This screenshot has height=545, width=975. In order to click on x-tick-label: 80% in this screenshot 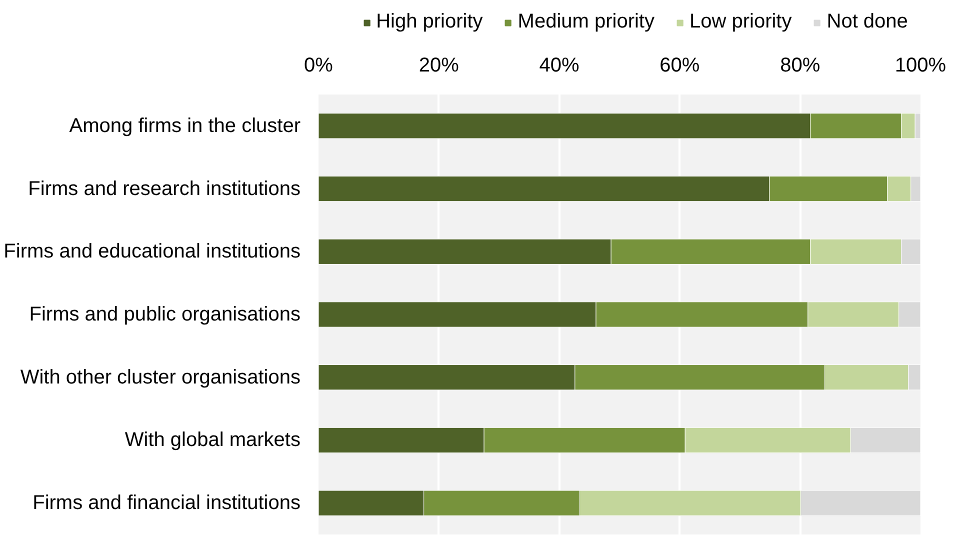, I will do `click(800, 65)`.